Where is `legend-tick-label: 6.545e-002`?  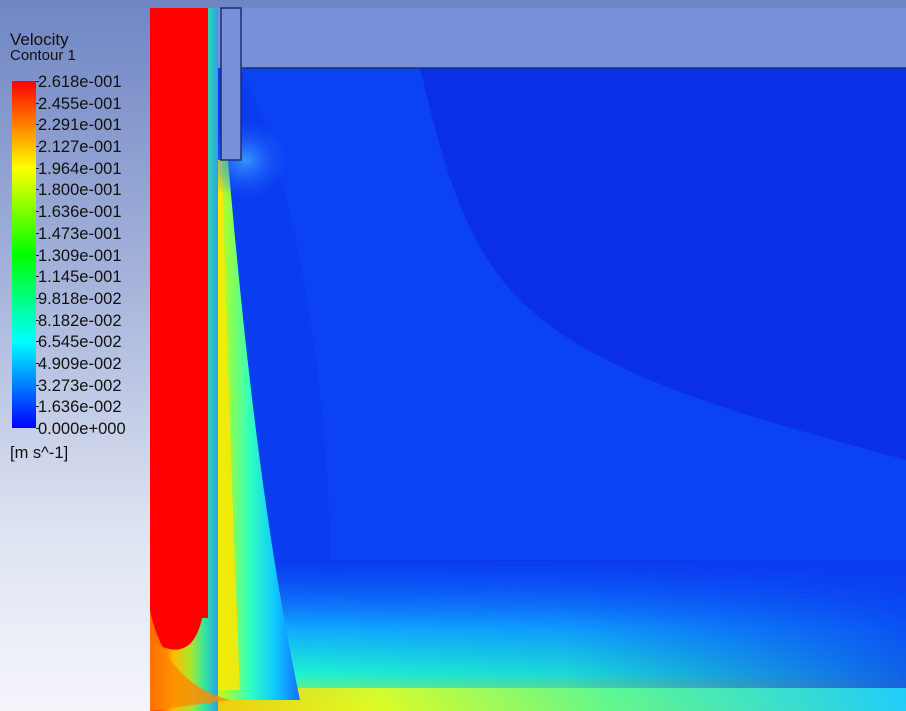
legend-tick-label: 6.545e-002 is located at coordinates (80, 342).